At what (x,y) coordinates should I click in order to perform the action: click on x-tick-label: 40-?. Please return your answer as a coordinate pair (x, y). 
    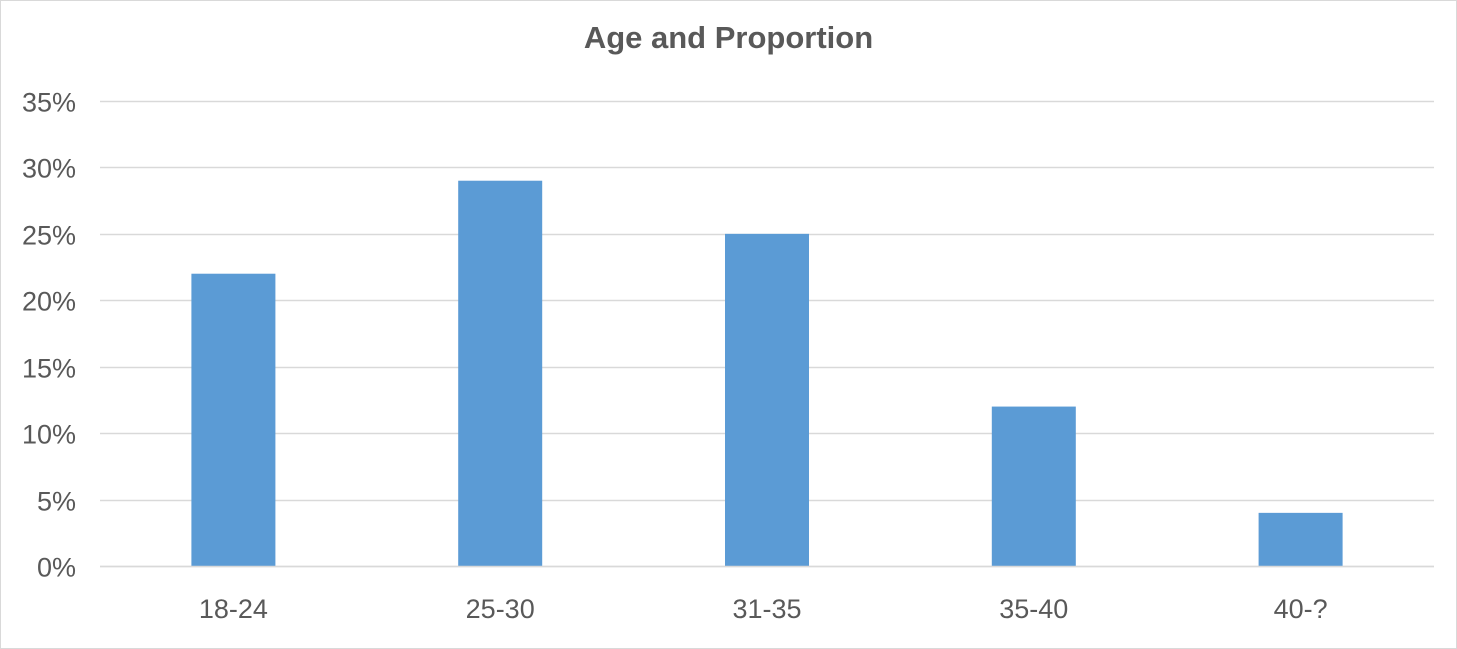
    Looking at the image, I should click on (1301, 609).